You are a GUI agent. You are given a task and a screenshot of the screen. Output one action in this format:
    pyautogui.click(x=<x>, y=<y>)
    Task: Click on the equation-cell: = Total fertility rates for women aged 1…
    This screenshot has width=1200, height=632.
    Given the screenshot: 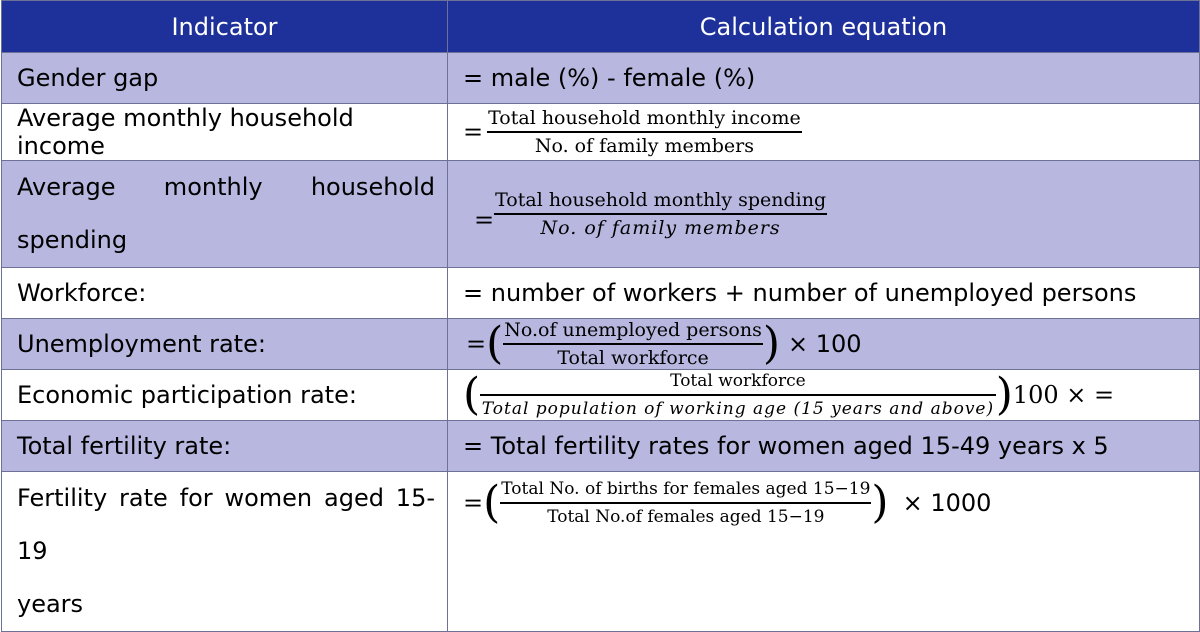 What is the action you would take?
    pyautogui.click(x=823, y=446)
    